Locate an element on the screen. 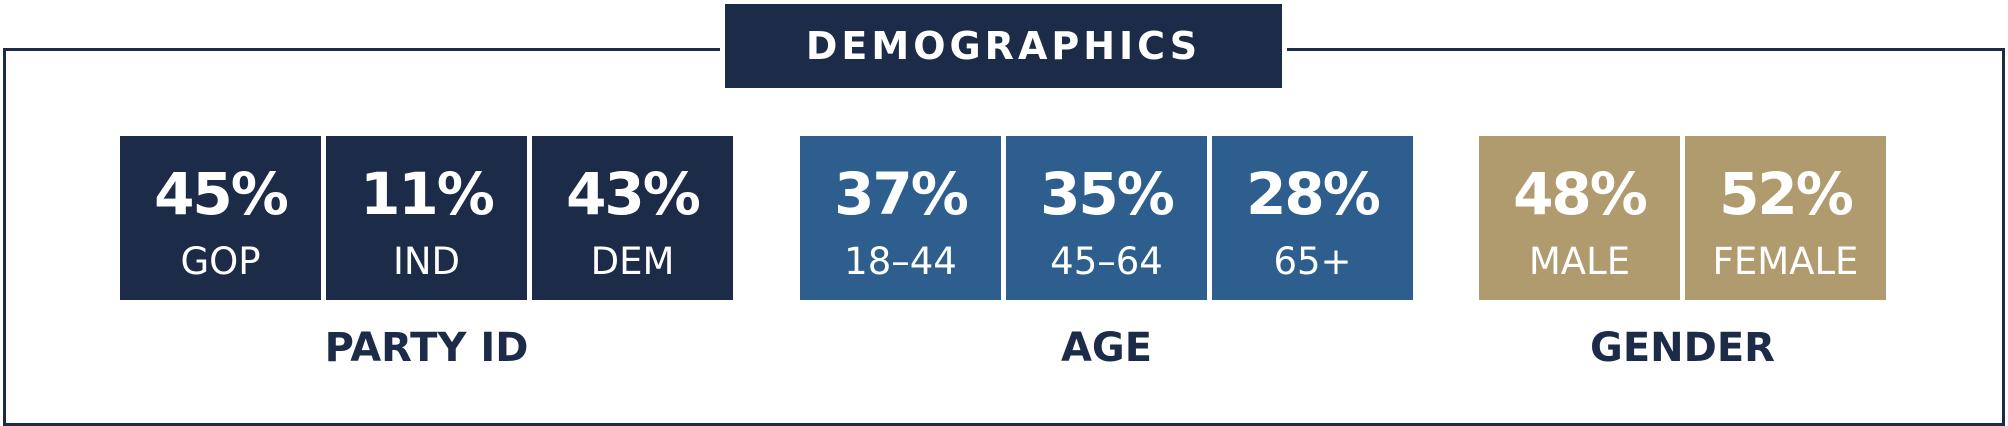  stat-tile: 37% 18–44 is located at coordinates (900, 218).